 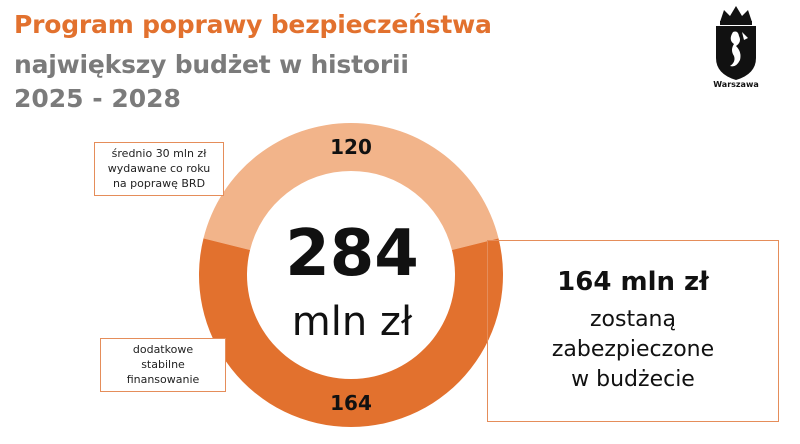 What do you see at coordinates (351, 403) in the screenshot?
I see `donut-slice-label: 164` at bounding box center [351, 403].